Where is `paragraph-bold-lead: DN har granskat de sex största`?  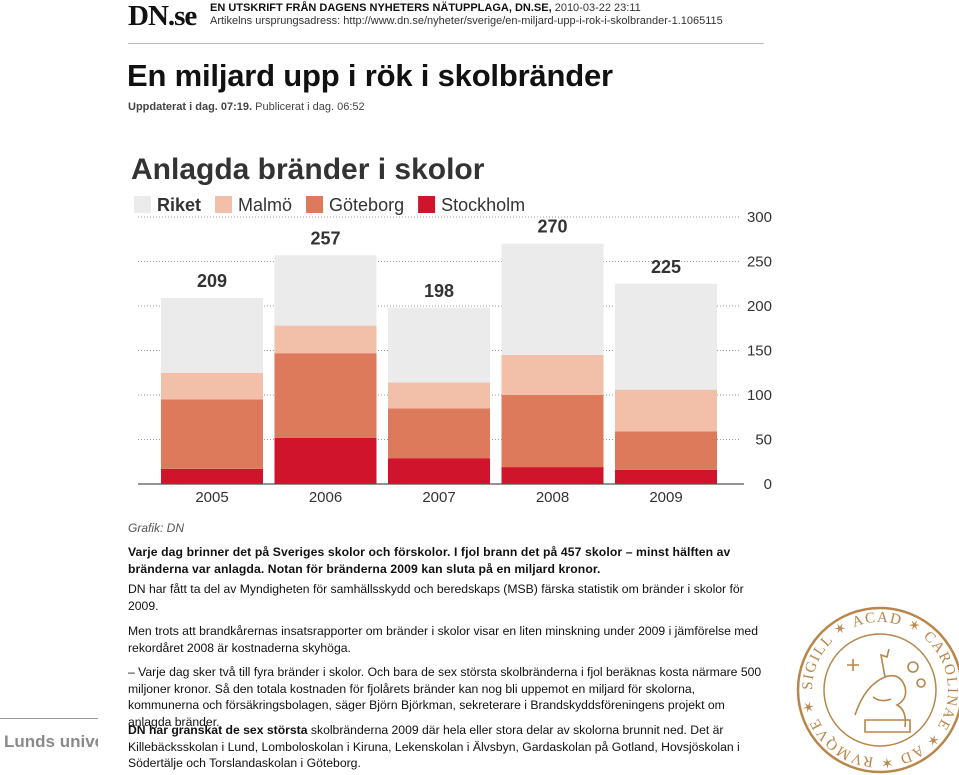
paragraph-bold-lead: DN har granskat de sex största is located at coordinates (218, 730).